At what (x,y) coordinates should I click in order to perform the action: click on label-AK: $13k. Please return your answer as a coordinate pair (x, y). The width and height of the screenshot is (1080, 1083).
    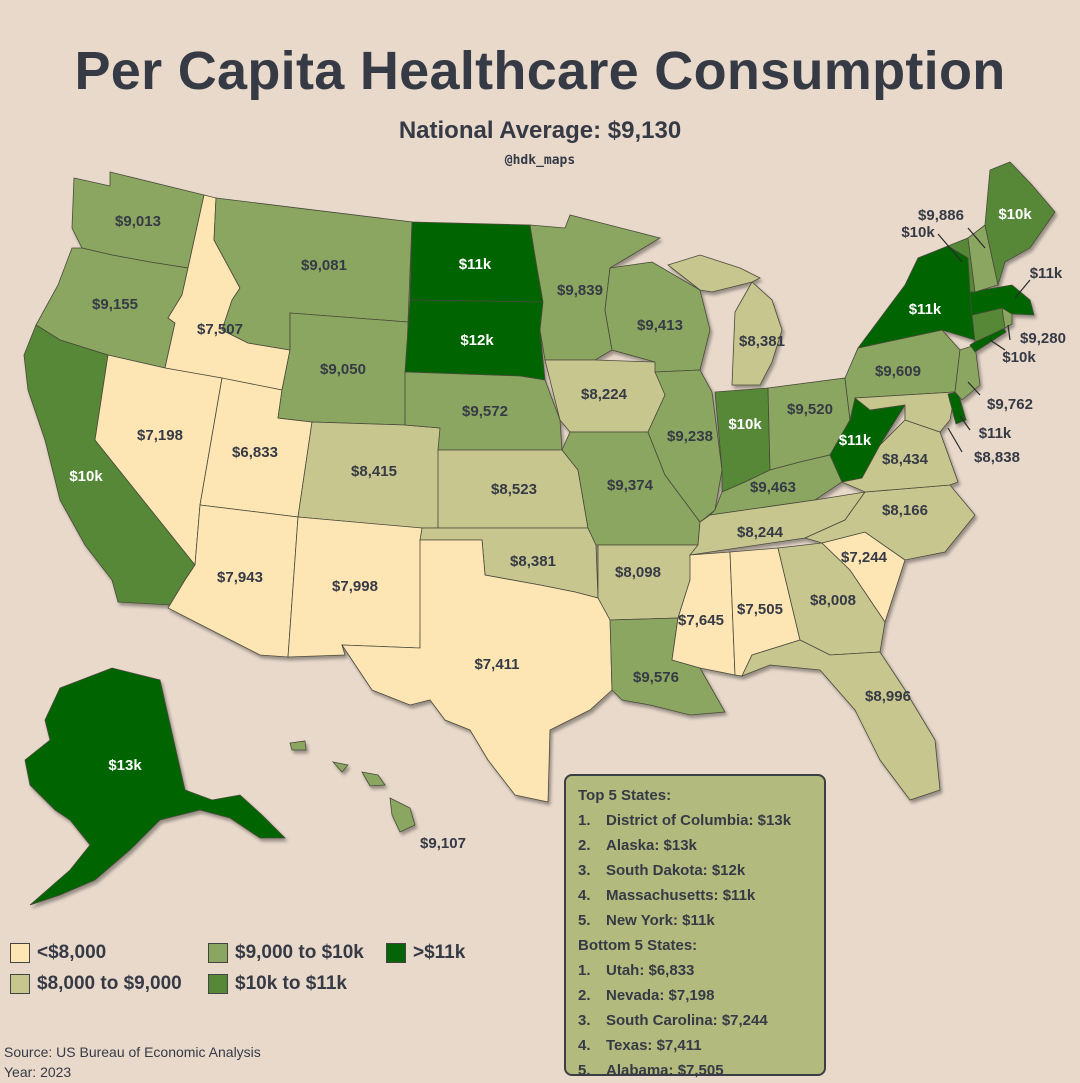
    Looking at the image, I should click on (125, 765).